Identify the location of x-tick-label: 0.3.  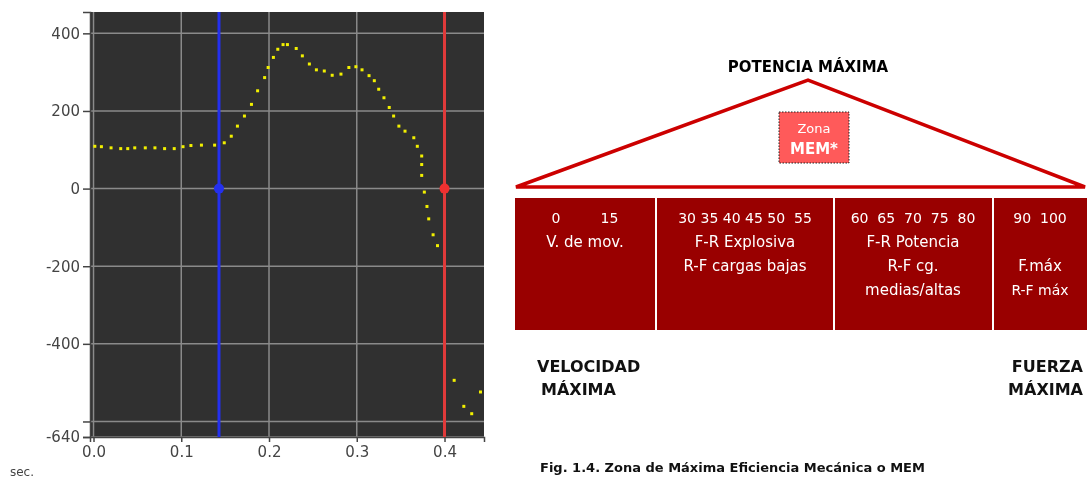
(357, 451).